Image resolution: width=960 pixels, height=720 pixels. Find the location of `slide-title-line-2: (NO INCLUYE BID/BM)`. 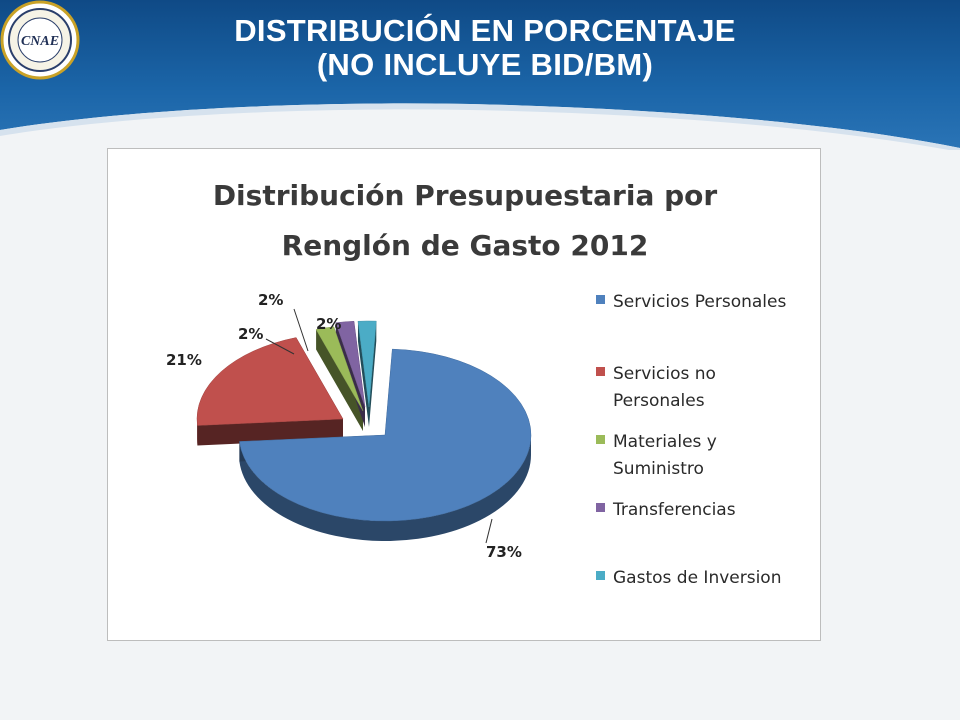

slide-title-line-2: (NO INCLUYE BID/BM) is located at coordinates (485, 64).